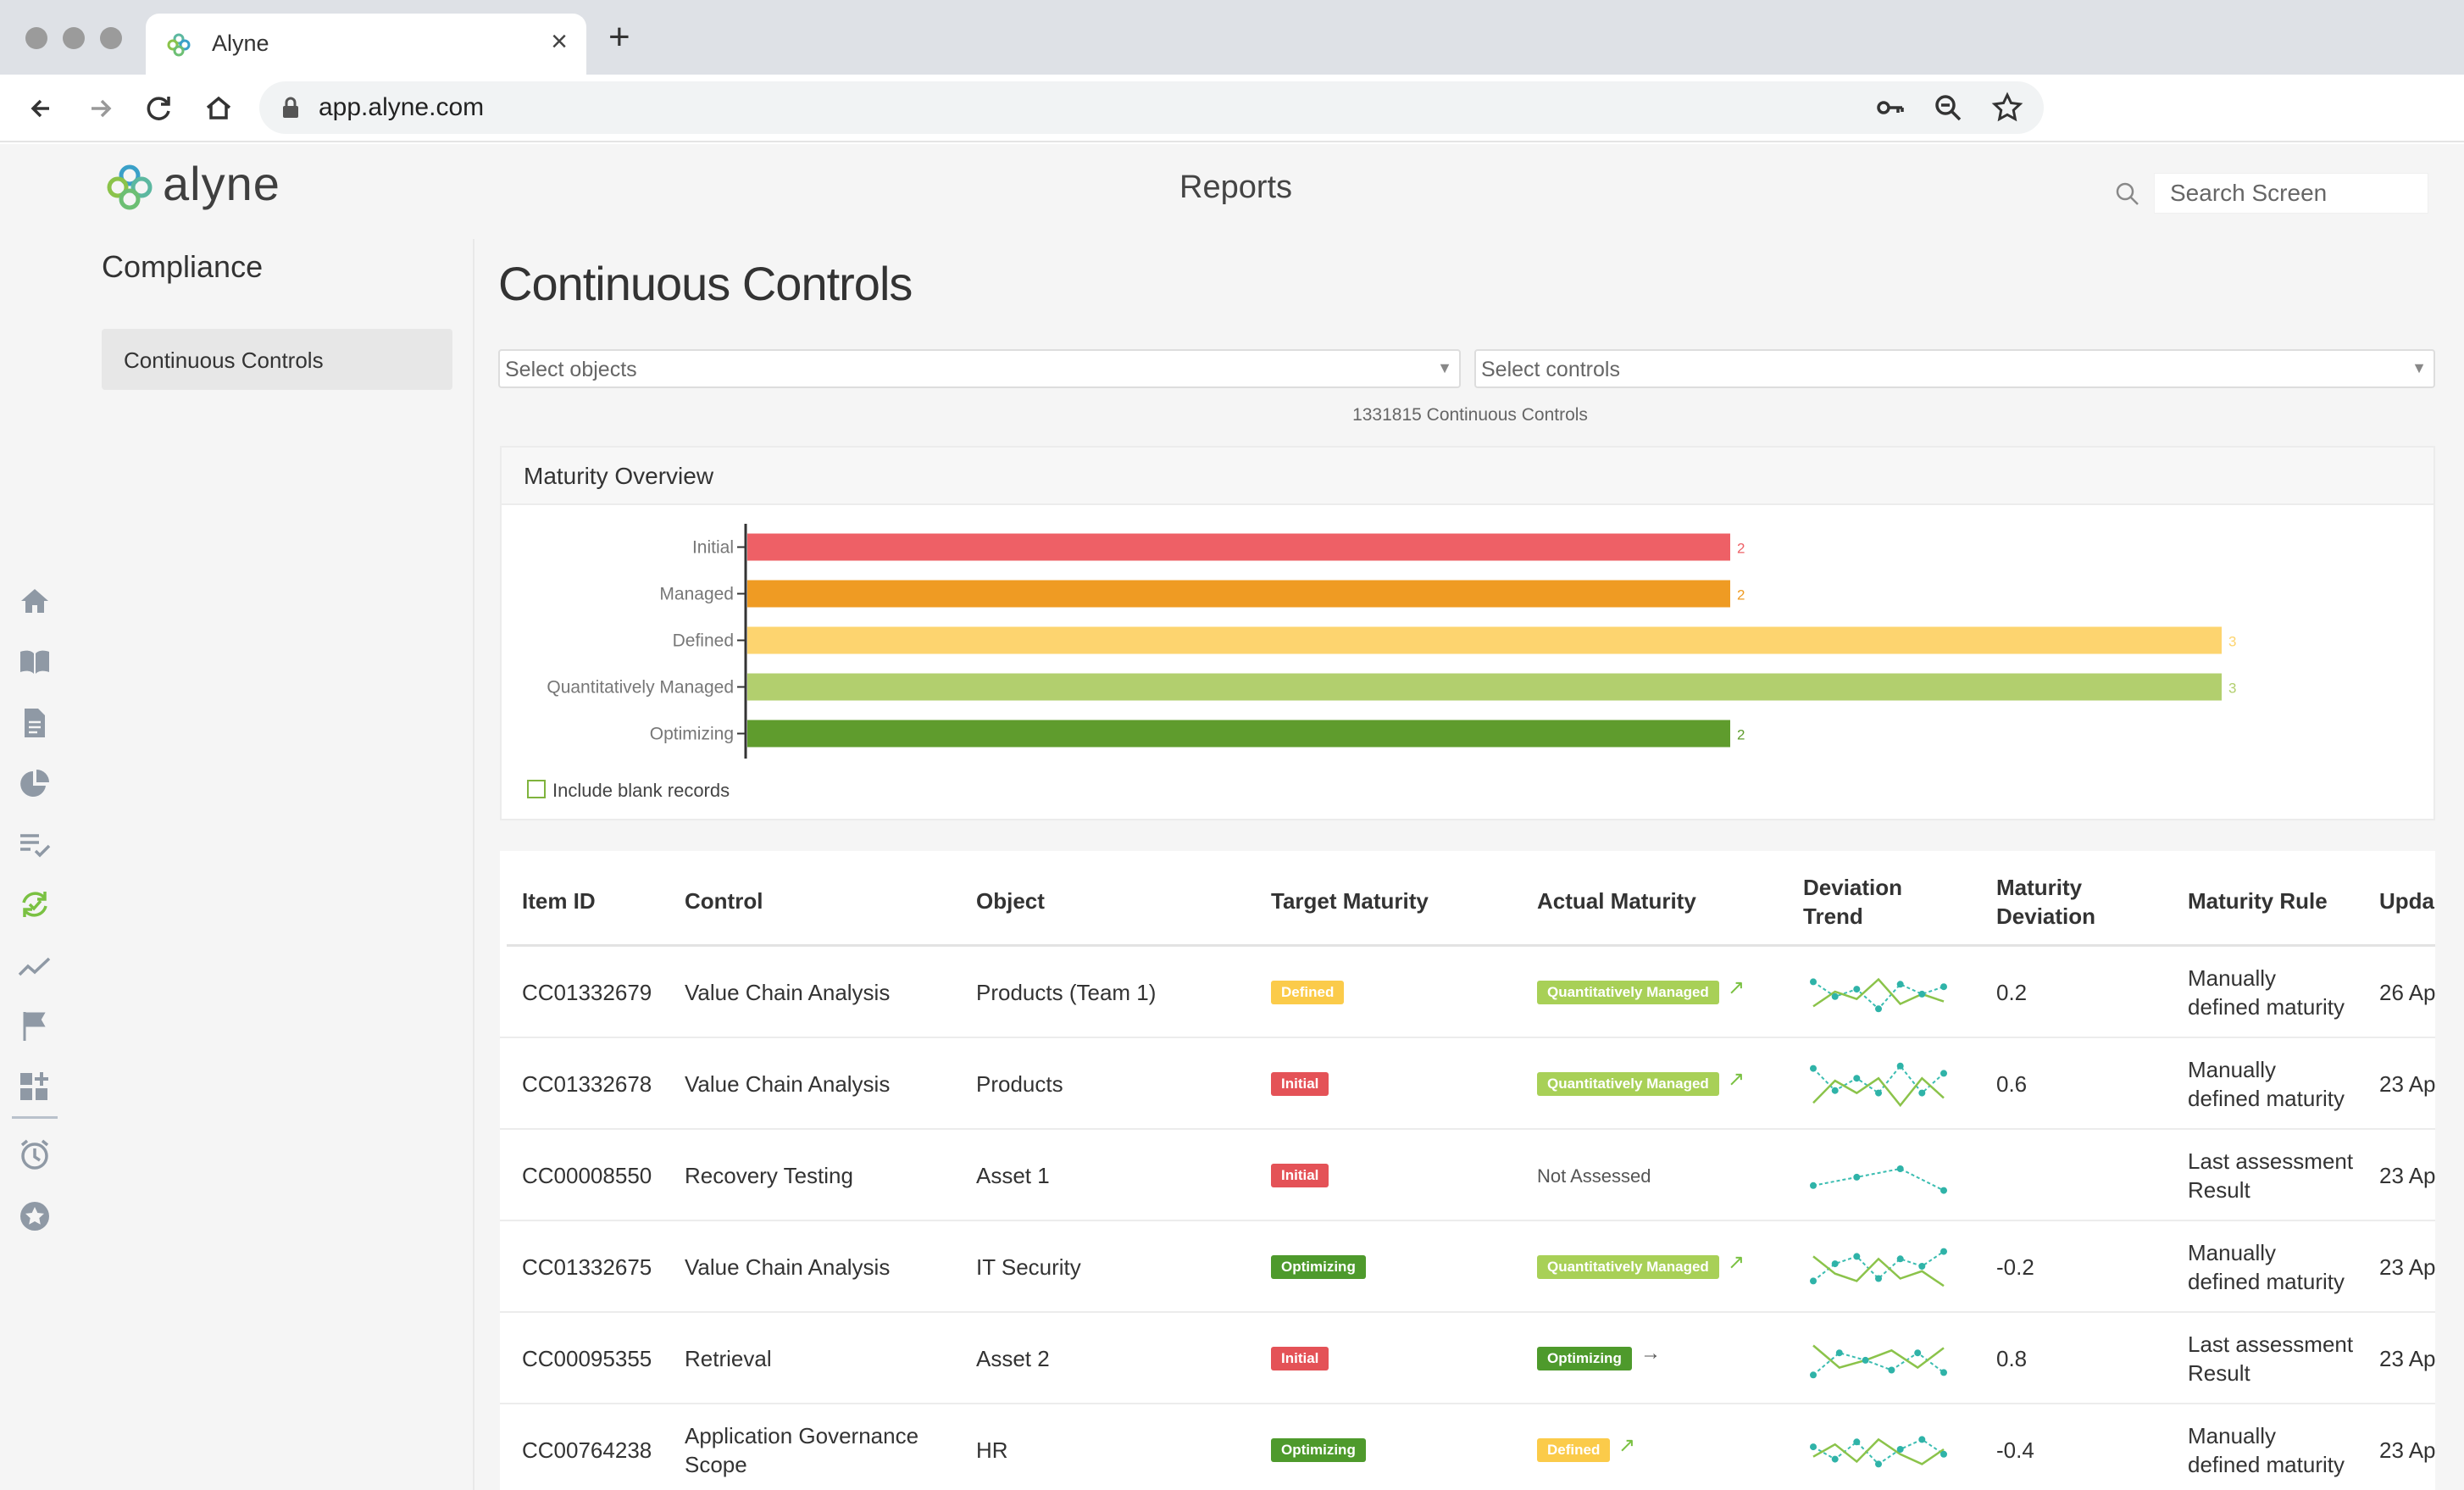  Describe the element at coordinates (1013, 1175) in the screenshot. I see `cell-object: Asset 1` at that location.